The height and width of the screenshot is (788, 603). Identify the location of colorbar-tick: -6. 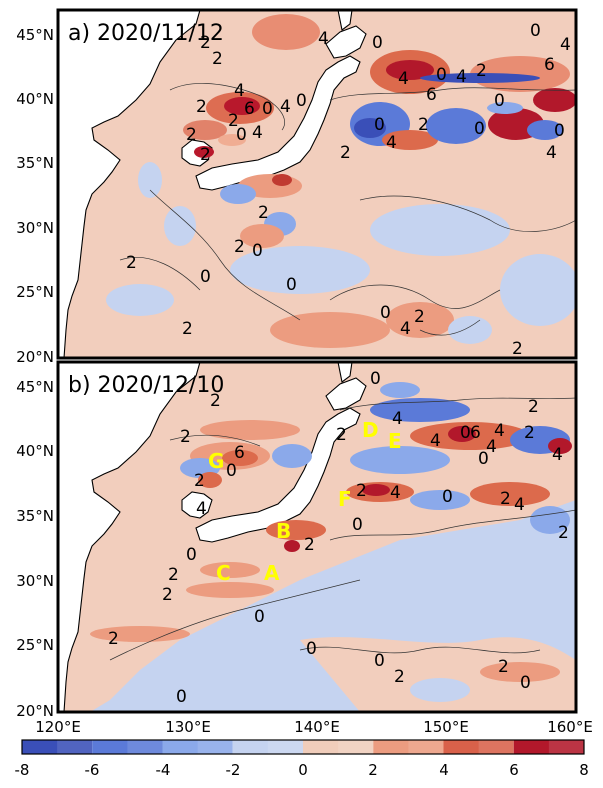
(92, 770).